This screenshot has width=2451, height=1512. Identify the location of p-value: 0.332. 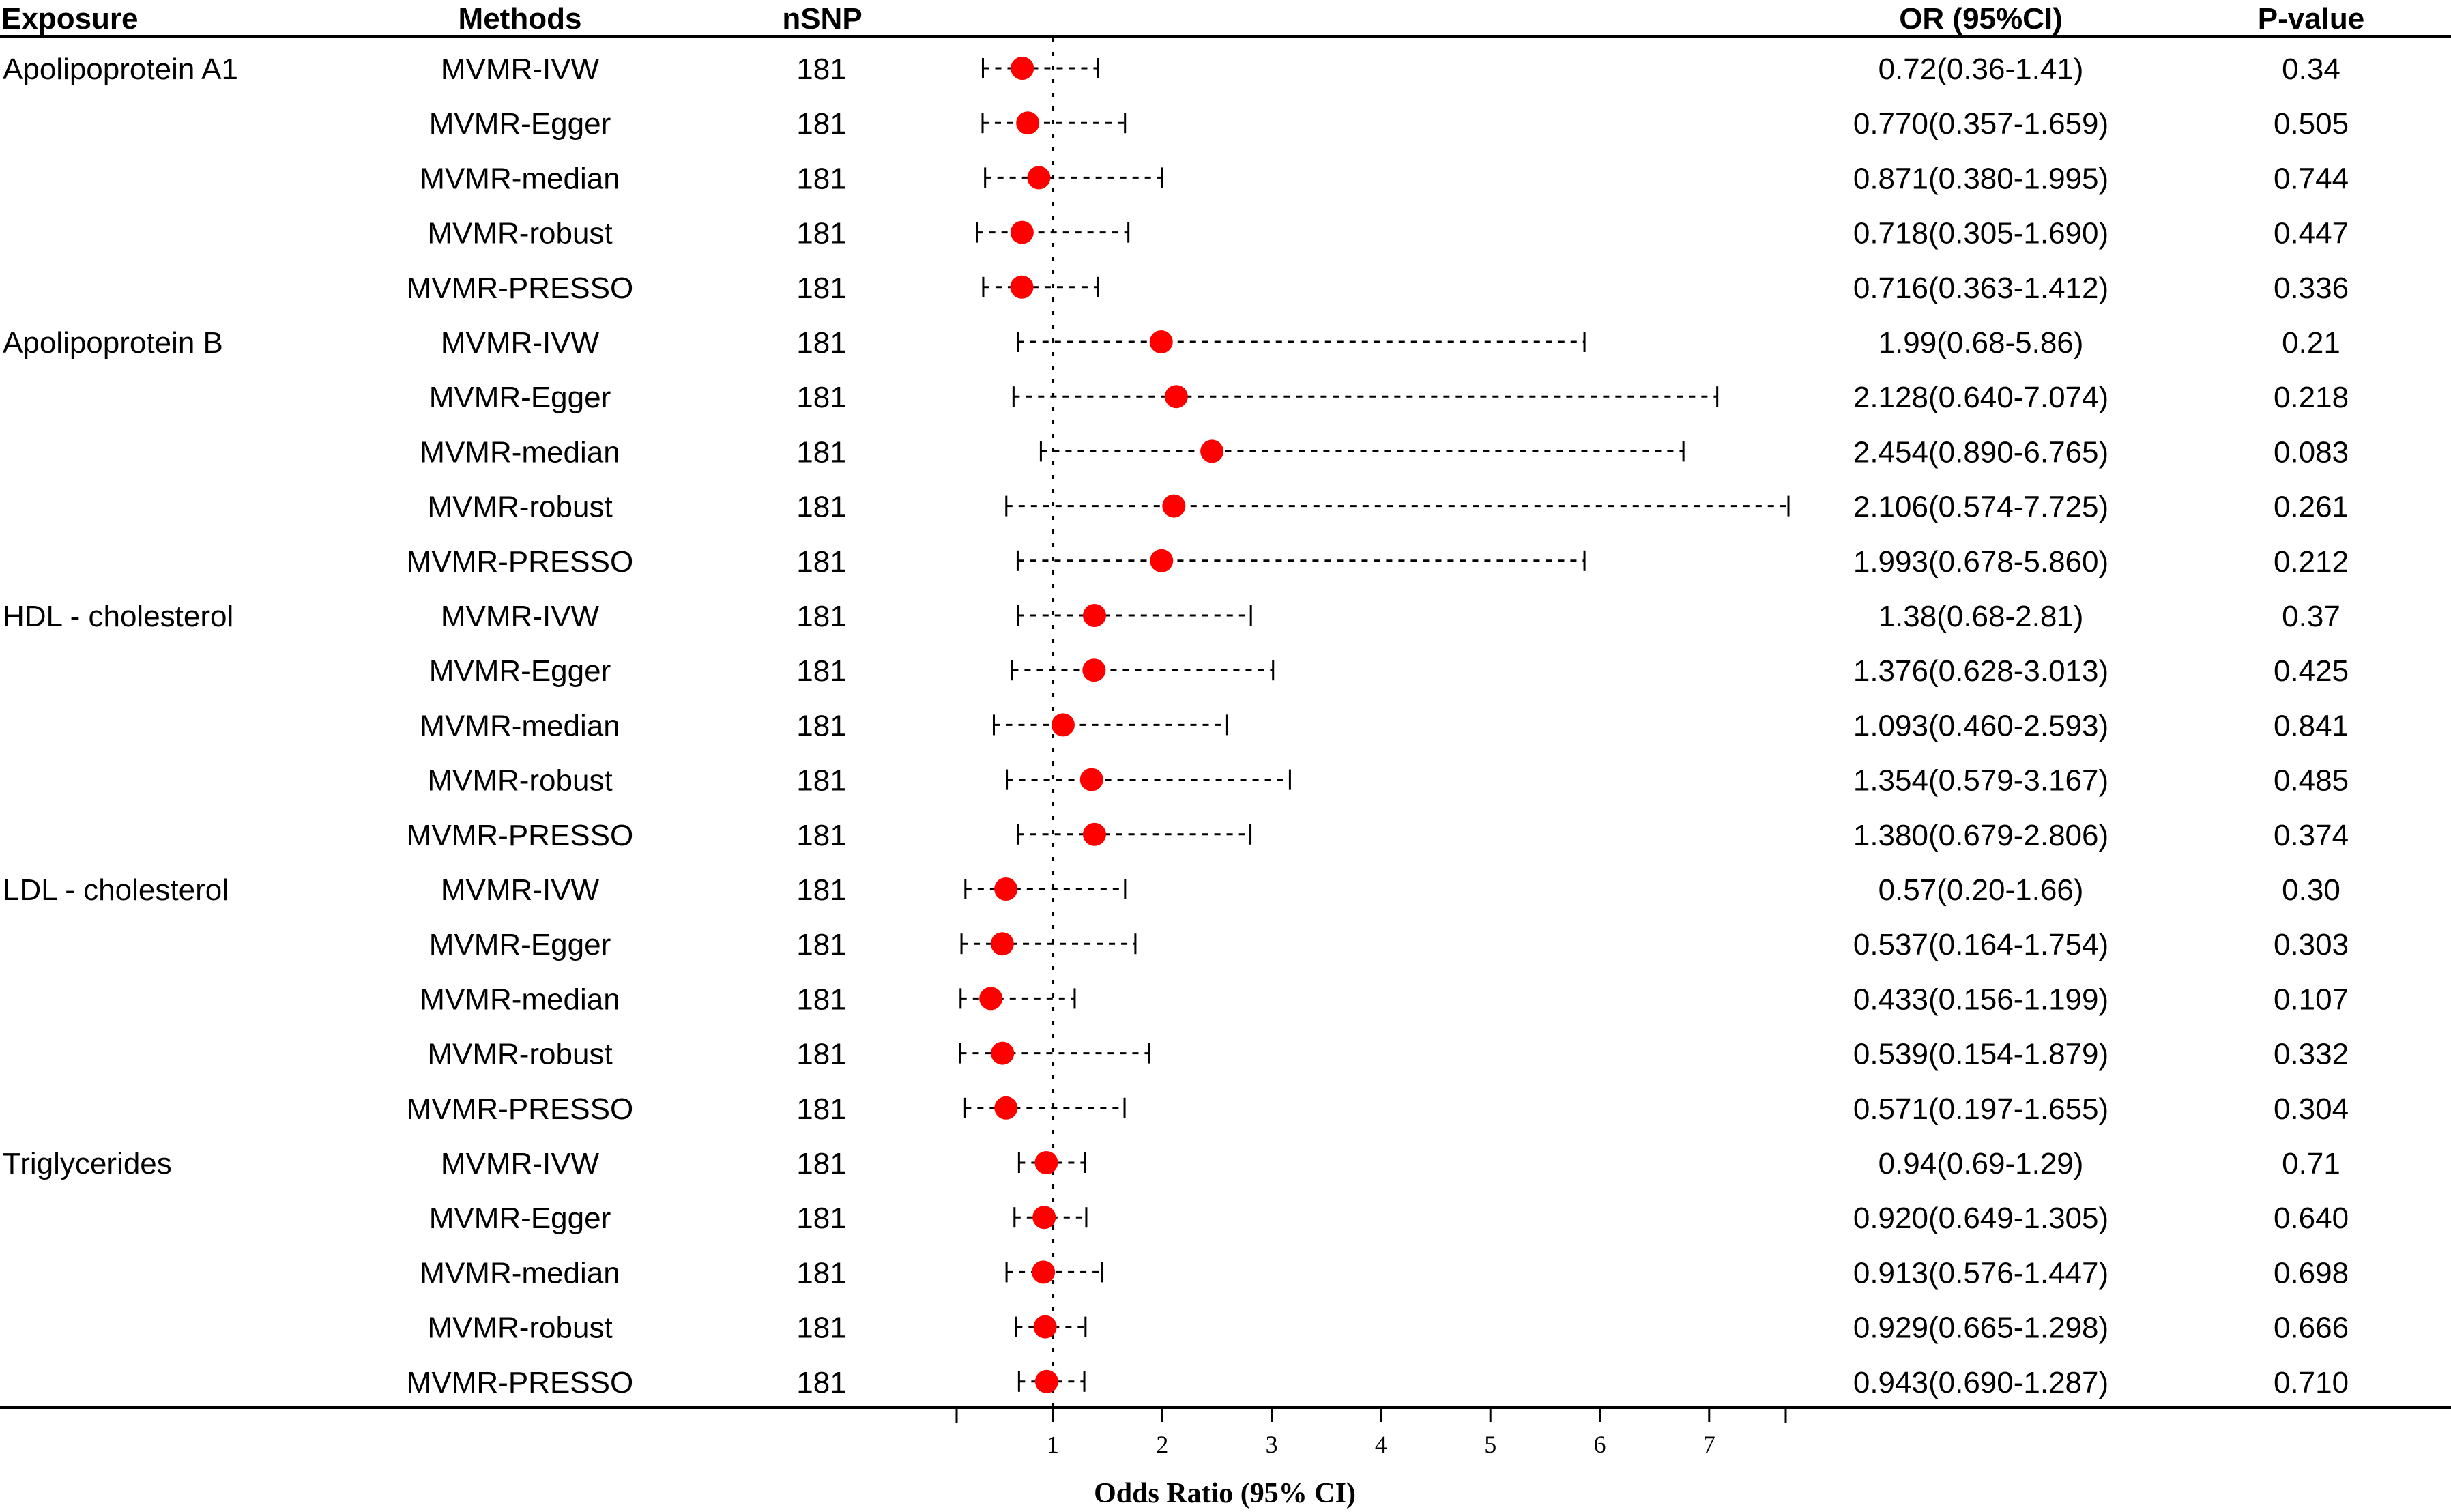
(2311, 1054).